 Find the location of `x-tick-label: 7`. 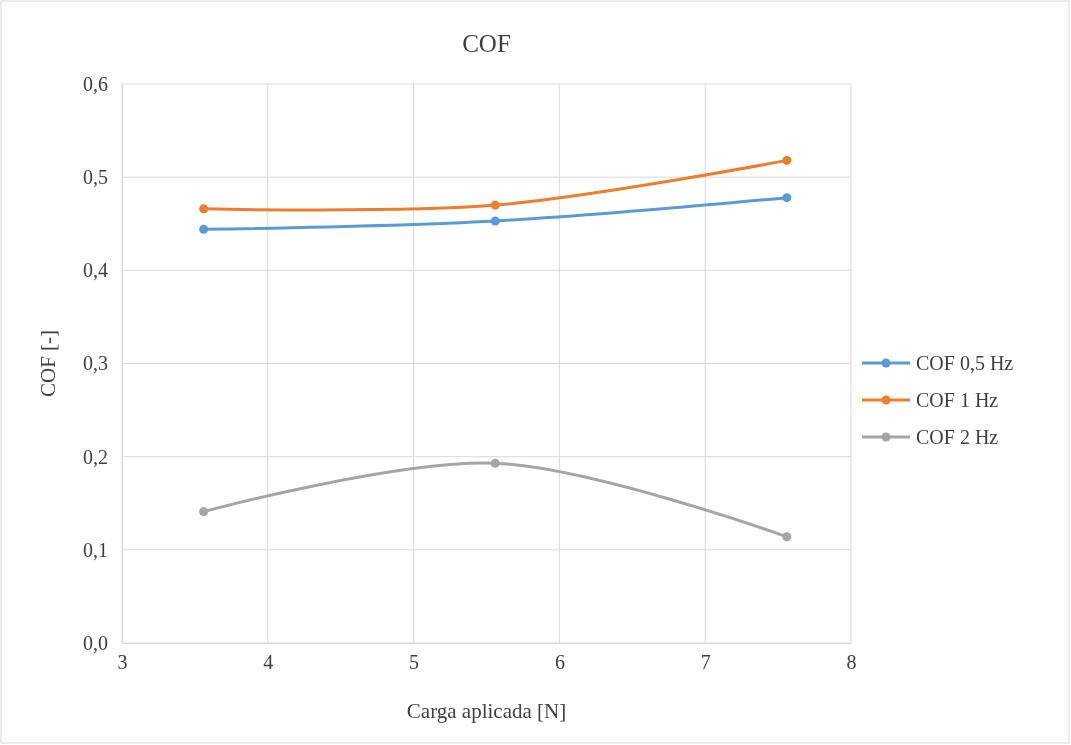

x-tick-label: 7 is located at coordinates (705, 662).